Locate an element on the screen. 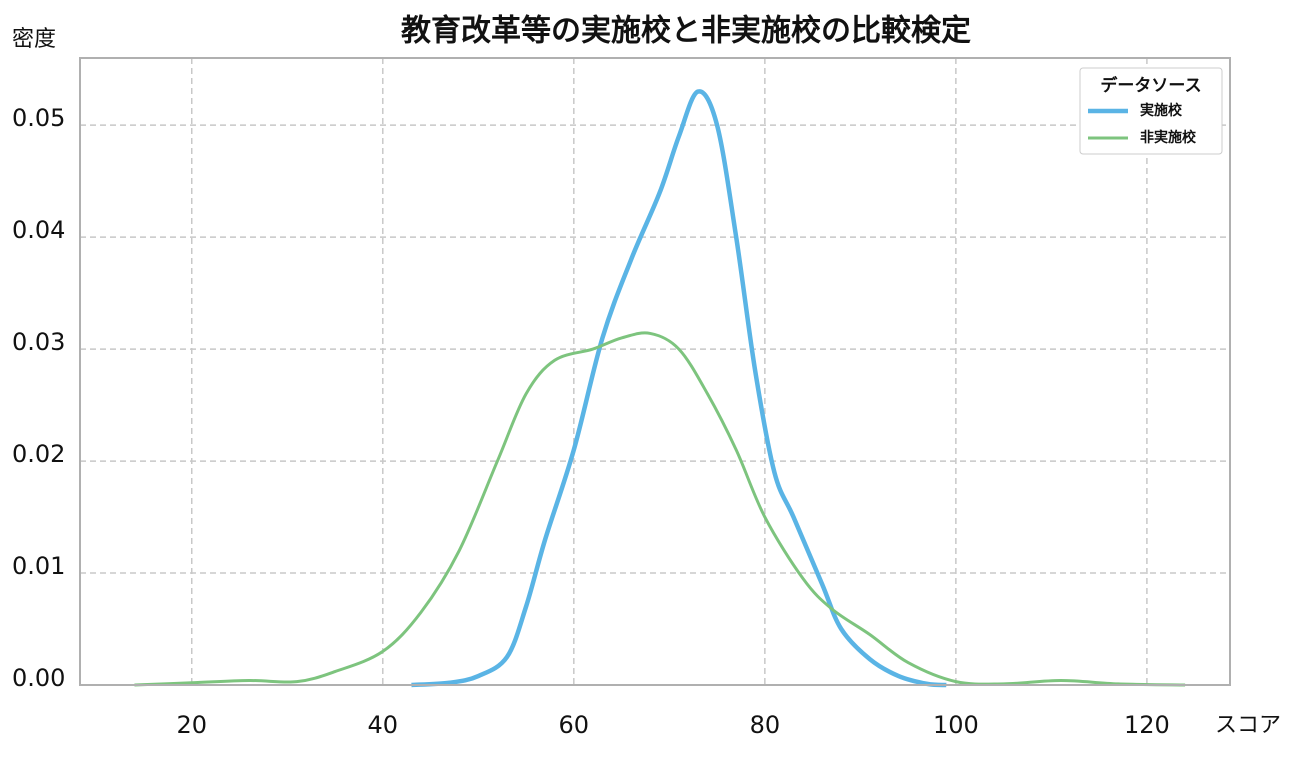 The image size is (1300, 764). x-tick-label: 80 is located at coordinates (765, 725).